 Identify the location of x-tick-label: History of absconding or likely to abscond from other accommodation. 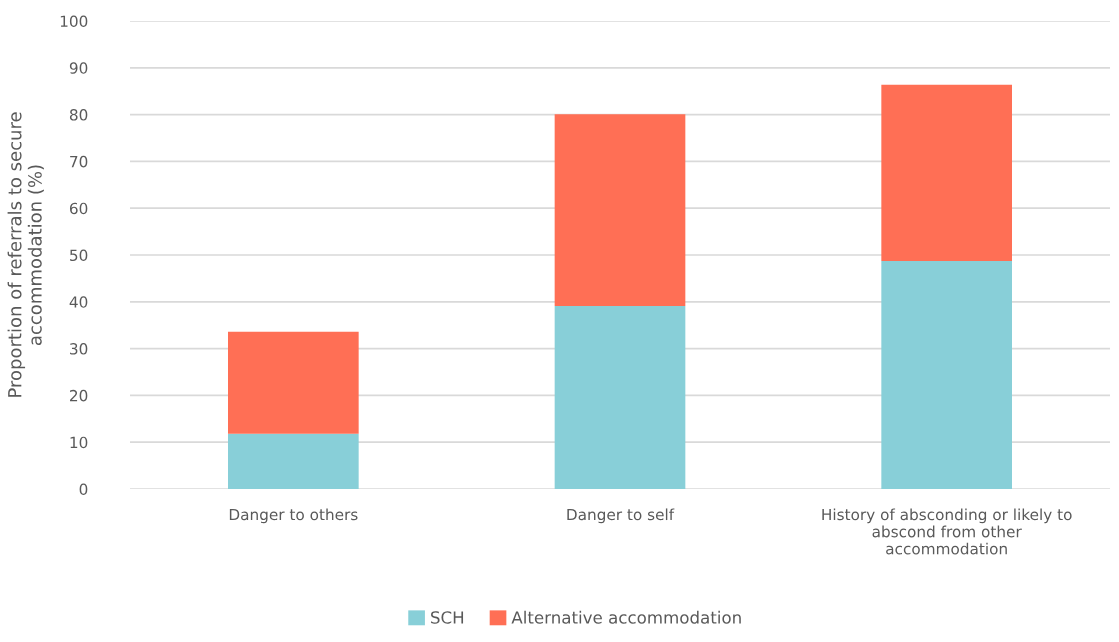
(947, 531).